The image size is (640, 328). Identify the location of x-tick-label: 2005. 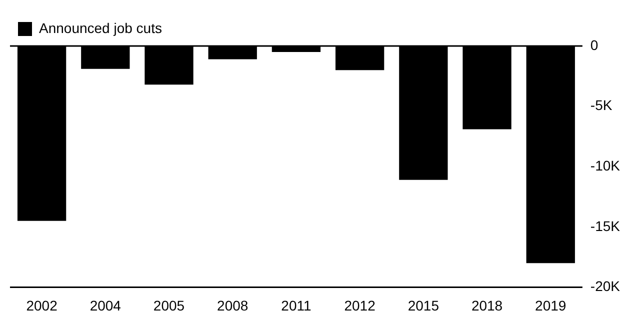
(169, 305).